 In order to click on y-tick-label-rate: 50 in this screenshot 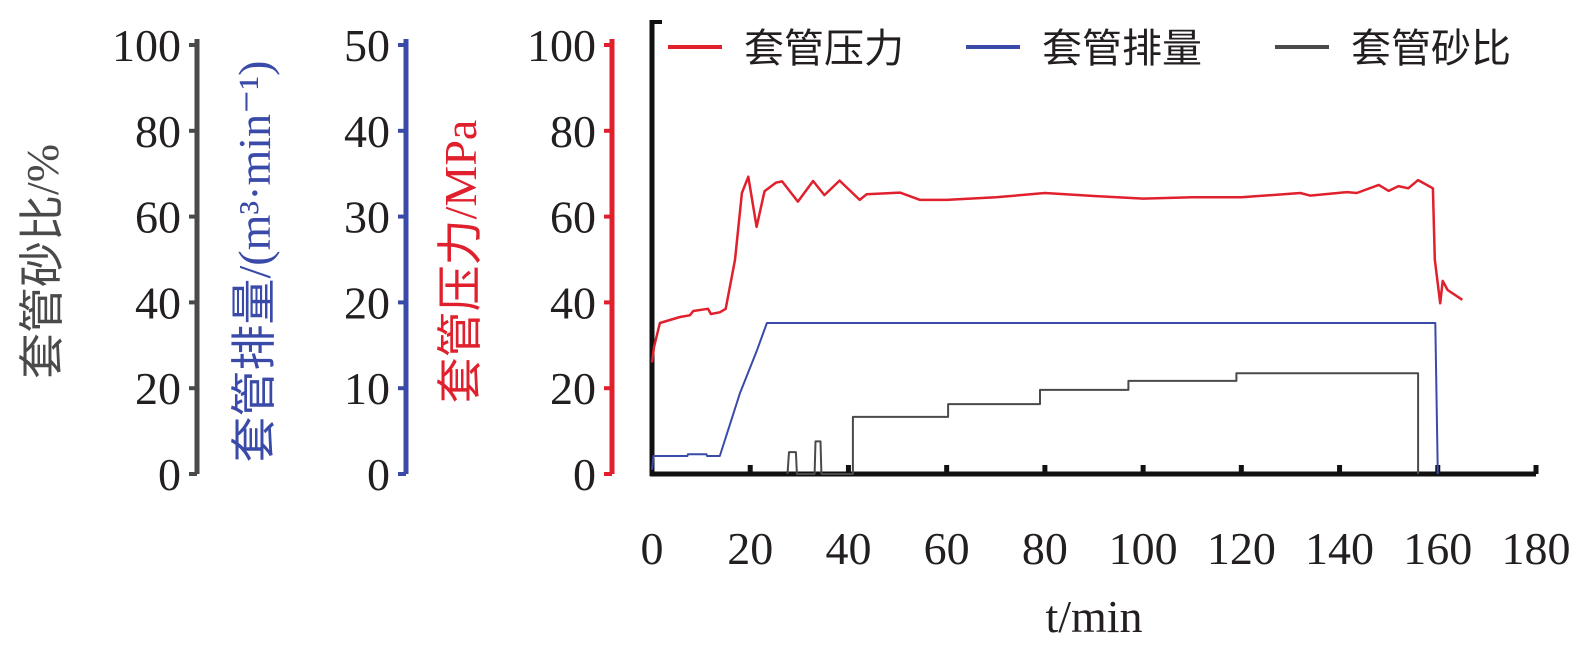, I will do `click(367, 45)`.